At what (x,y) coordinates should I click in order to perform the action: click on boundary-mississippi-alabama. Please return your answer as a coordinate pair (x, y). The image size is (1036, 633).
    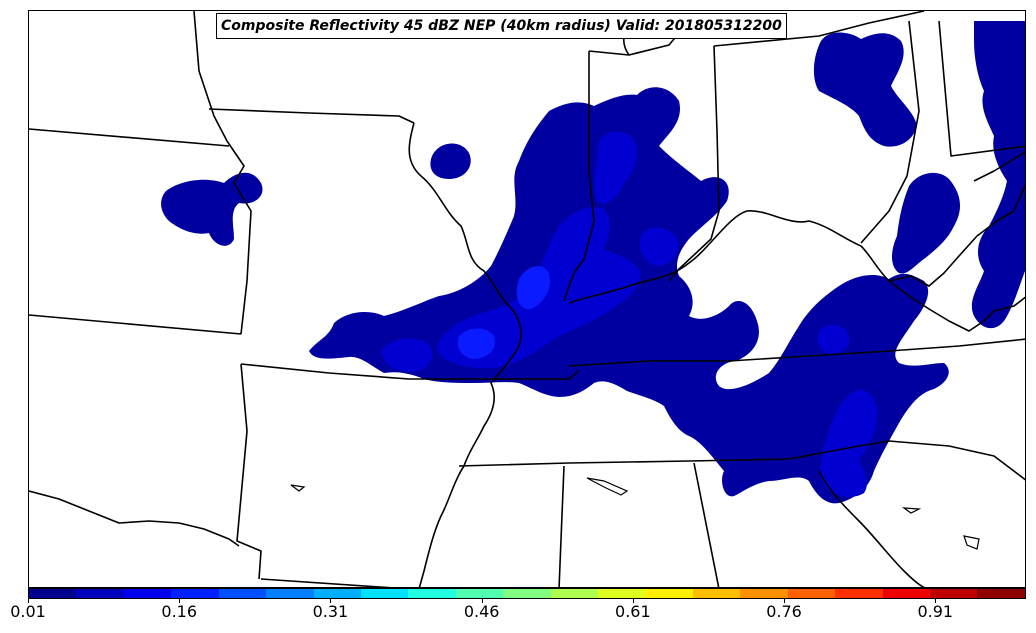
    Looking at the image, I should click on (624, 462).